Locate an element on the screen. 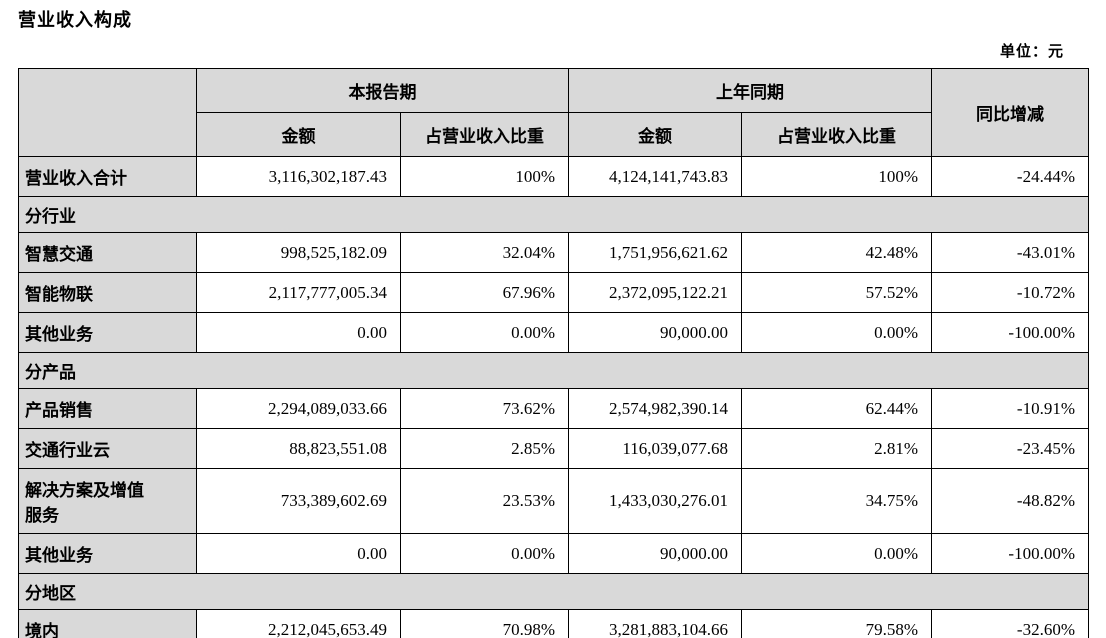 Image resolution: width=1106 pixels, height=638 pixels. section-label: 分产品 is located at coordinates (553, 370).